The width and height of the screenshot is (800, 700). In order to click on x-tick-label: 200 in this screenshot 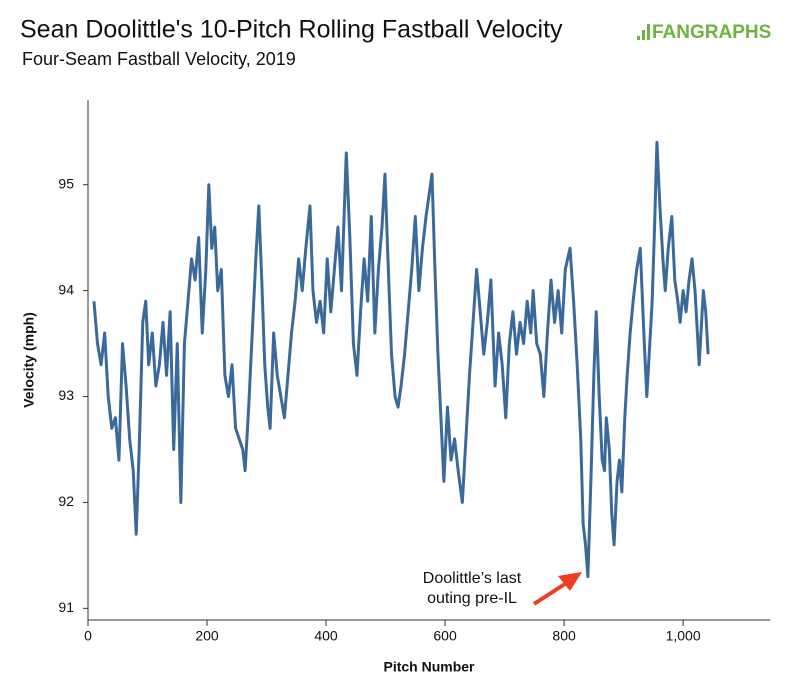, I will do `click(207, 636)`.